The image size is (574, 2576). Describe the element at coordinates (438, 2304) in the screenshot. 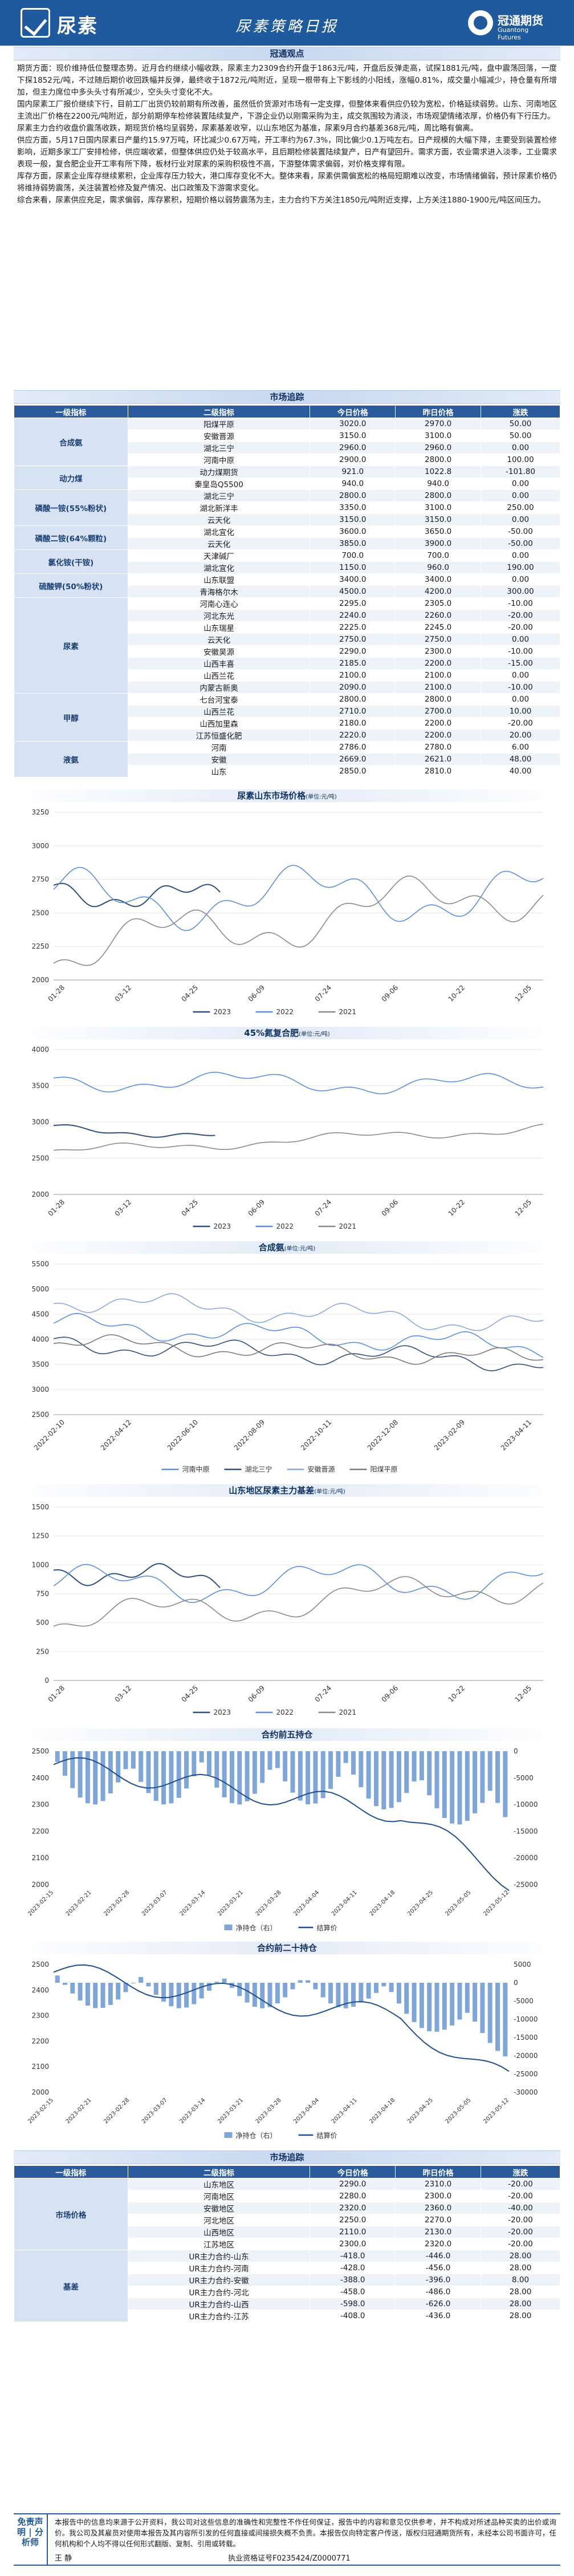

I see `value-cell: -626.0` at that location.